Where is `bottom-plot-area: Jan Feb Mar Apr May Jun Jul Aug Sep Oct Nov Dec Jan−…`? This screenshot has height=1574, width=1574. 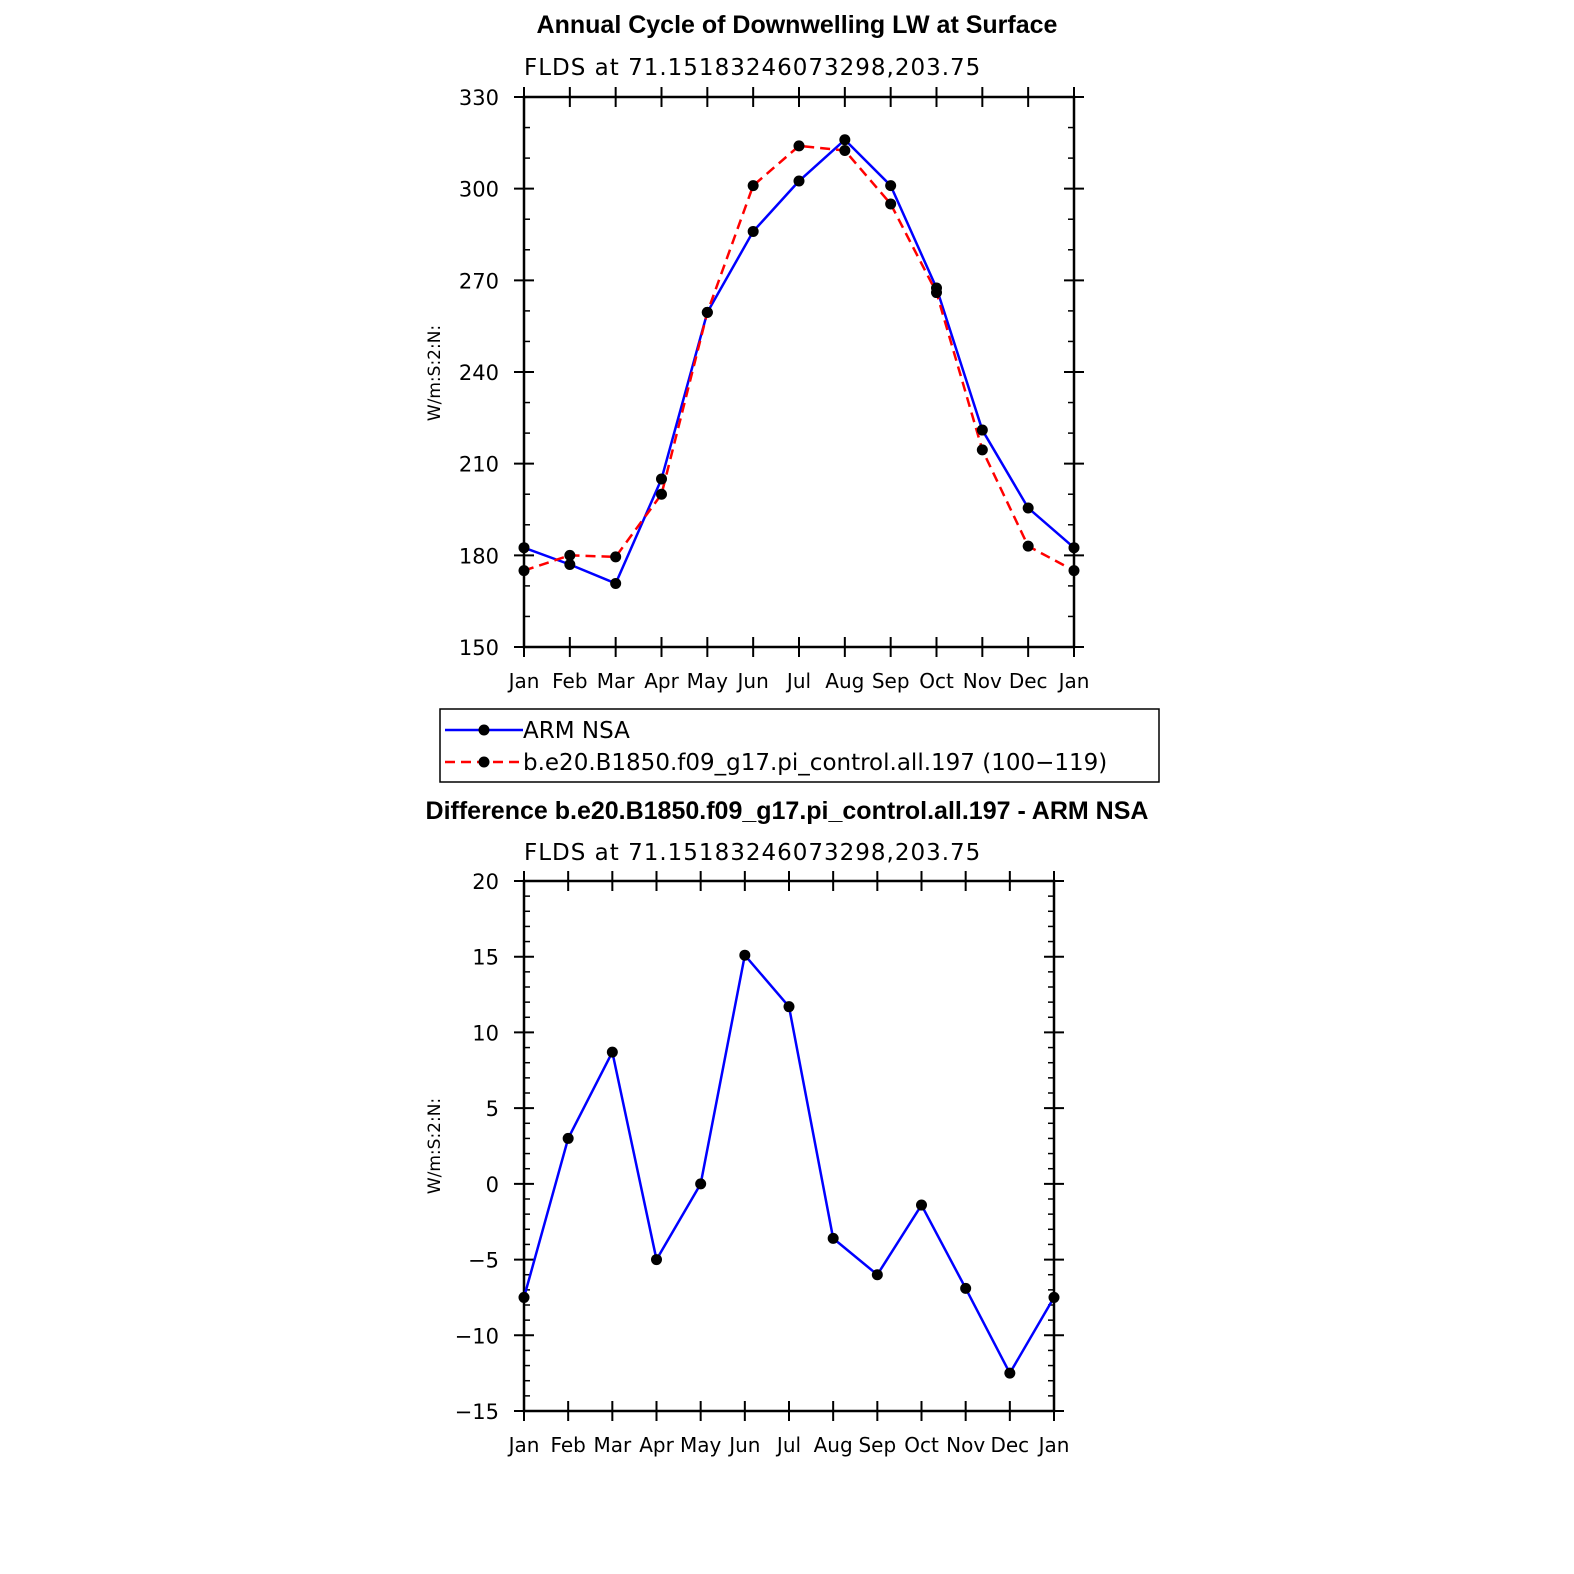 bottom-plot-area: Jan Feb Mar Apr May Jun Jul Aug Sep Oct Nov Dec Jan−… is located at coordinates (762, 1163).